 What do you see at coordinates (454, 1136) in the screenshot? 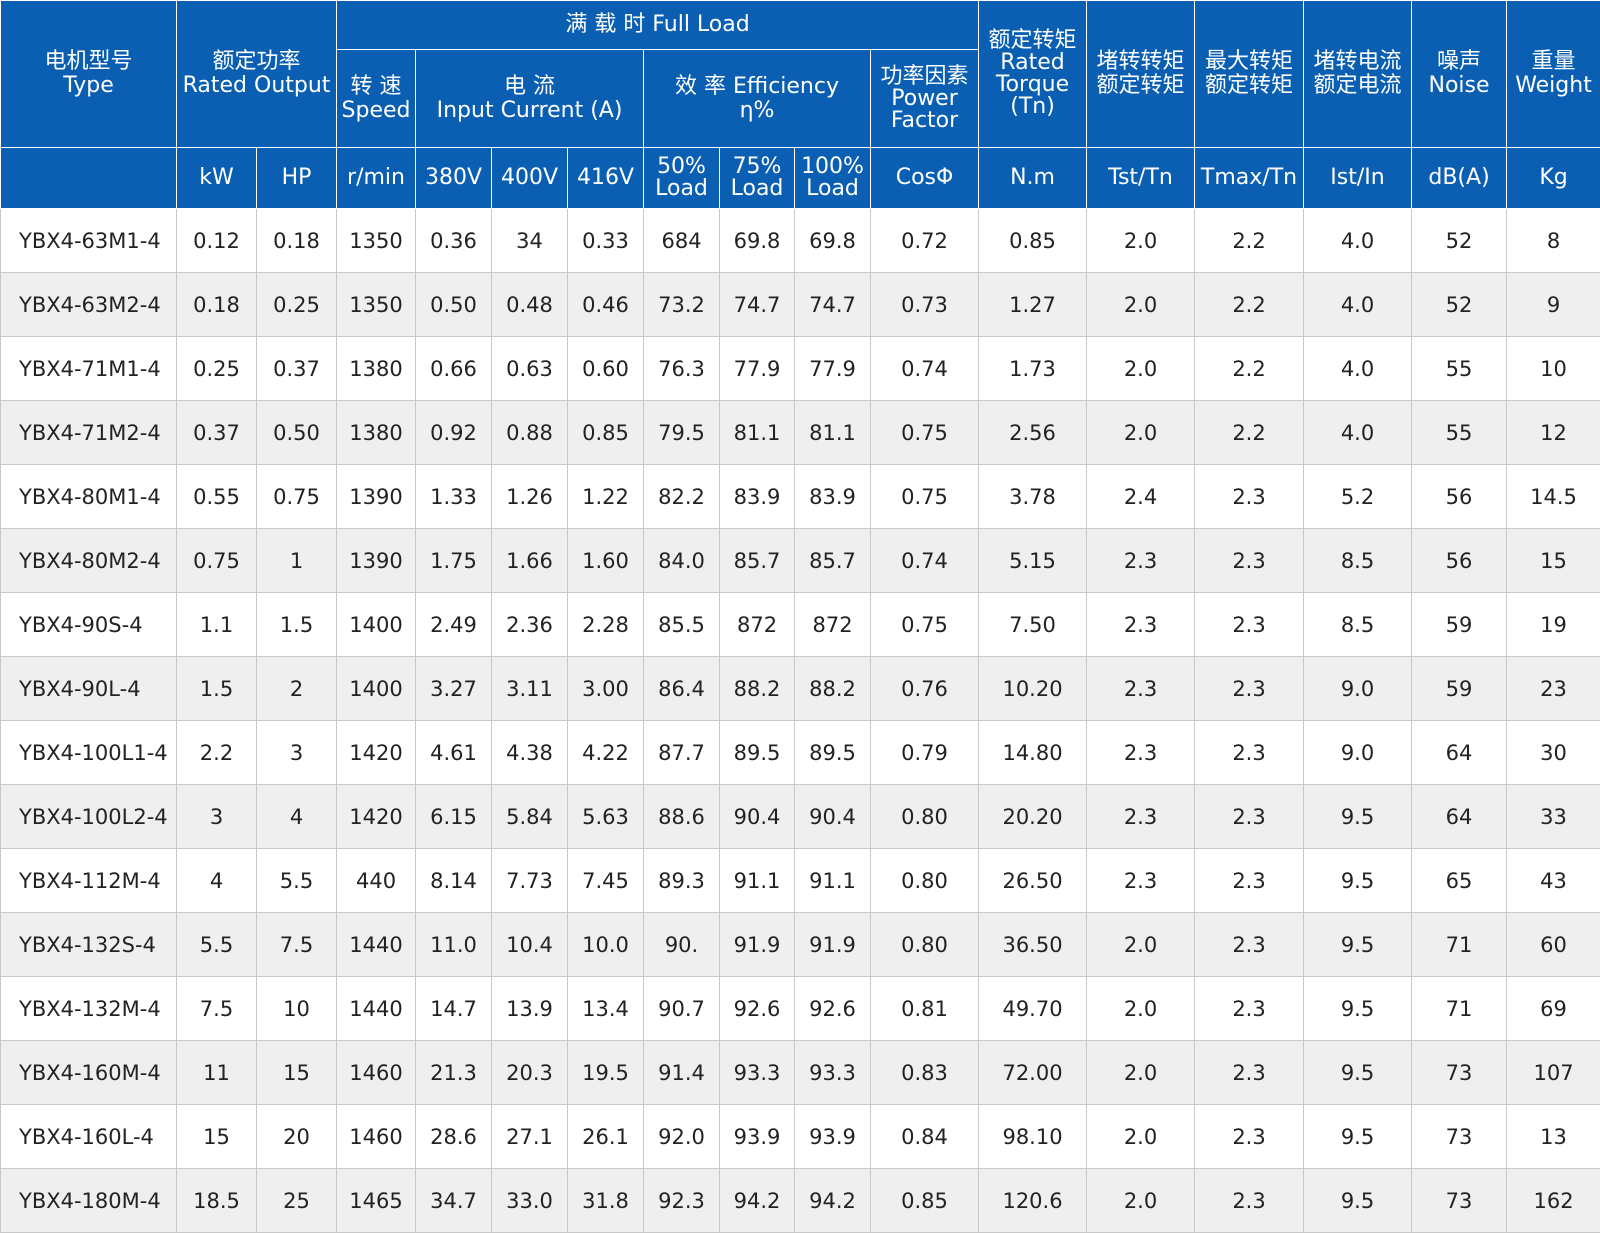
I see `current-380v-cell: 28.6` at bounding box center [454, 1136].